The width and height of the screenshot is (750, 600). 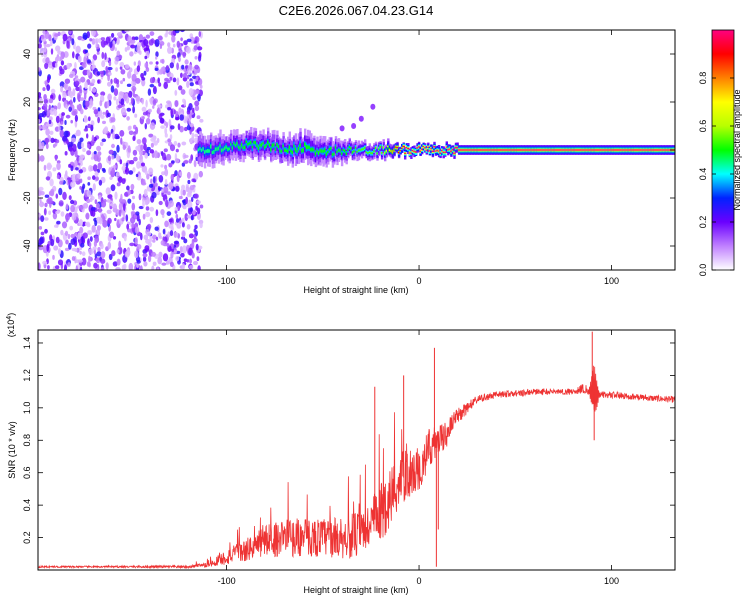 What do you see at coordinates (703, 78) in the screenshot?
I see `colorbar-tick-label: 0.8` at bounding box center [703, 78].